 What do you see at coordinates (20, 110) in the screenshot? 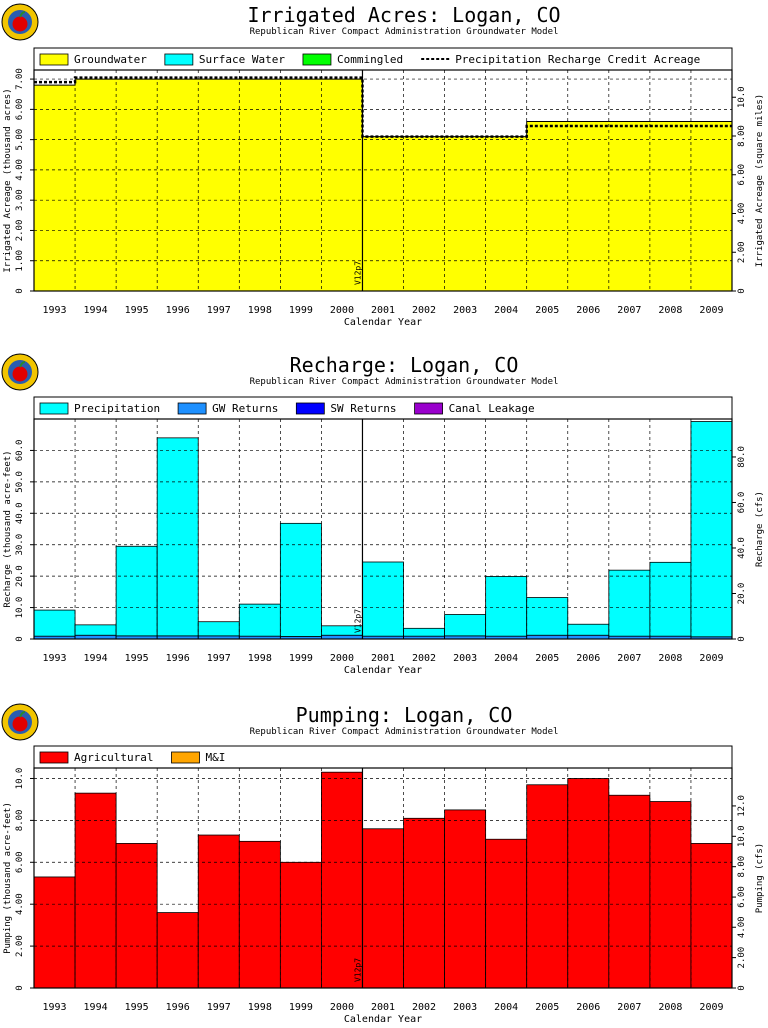
I see `y-tick-label: 6.00` at bounding box center [20, 110].